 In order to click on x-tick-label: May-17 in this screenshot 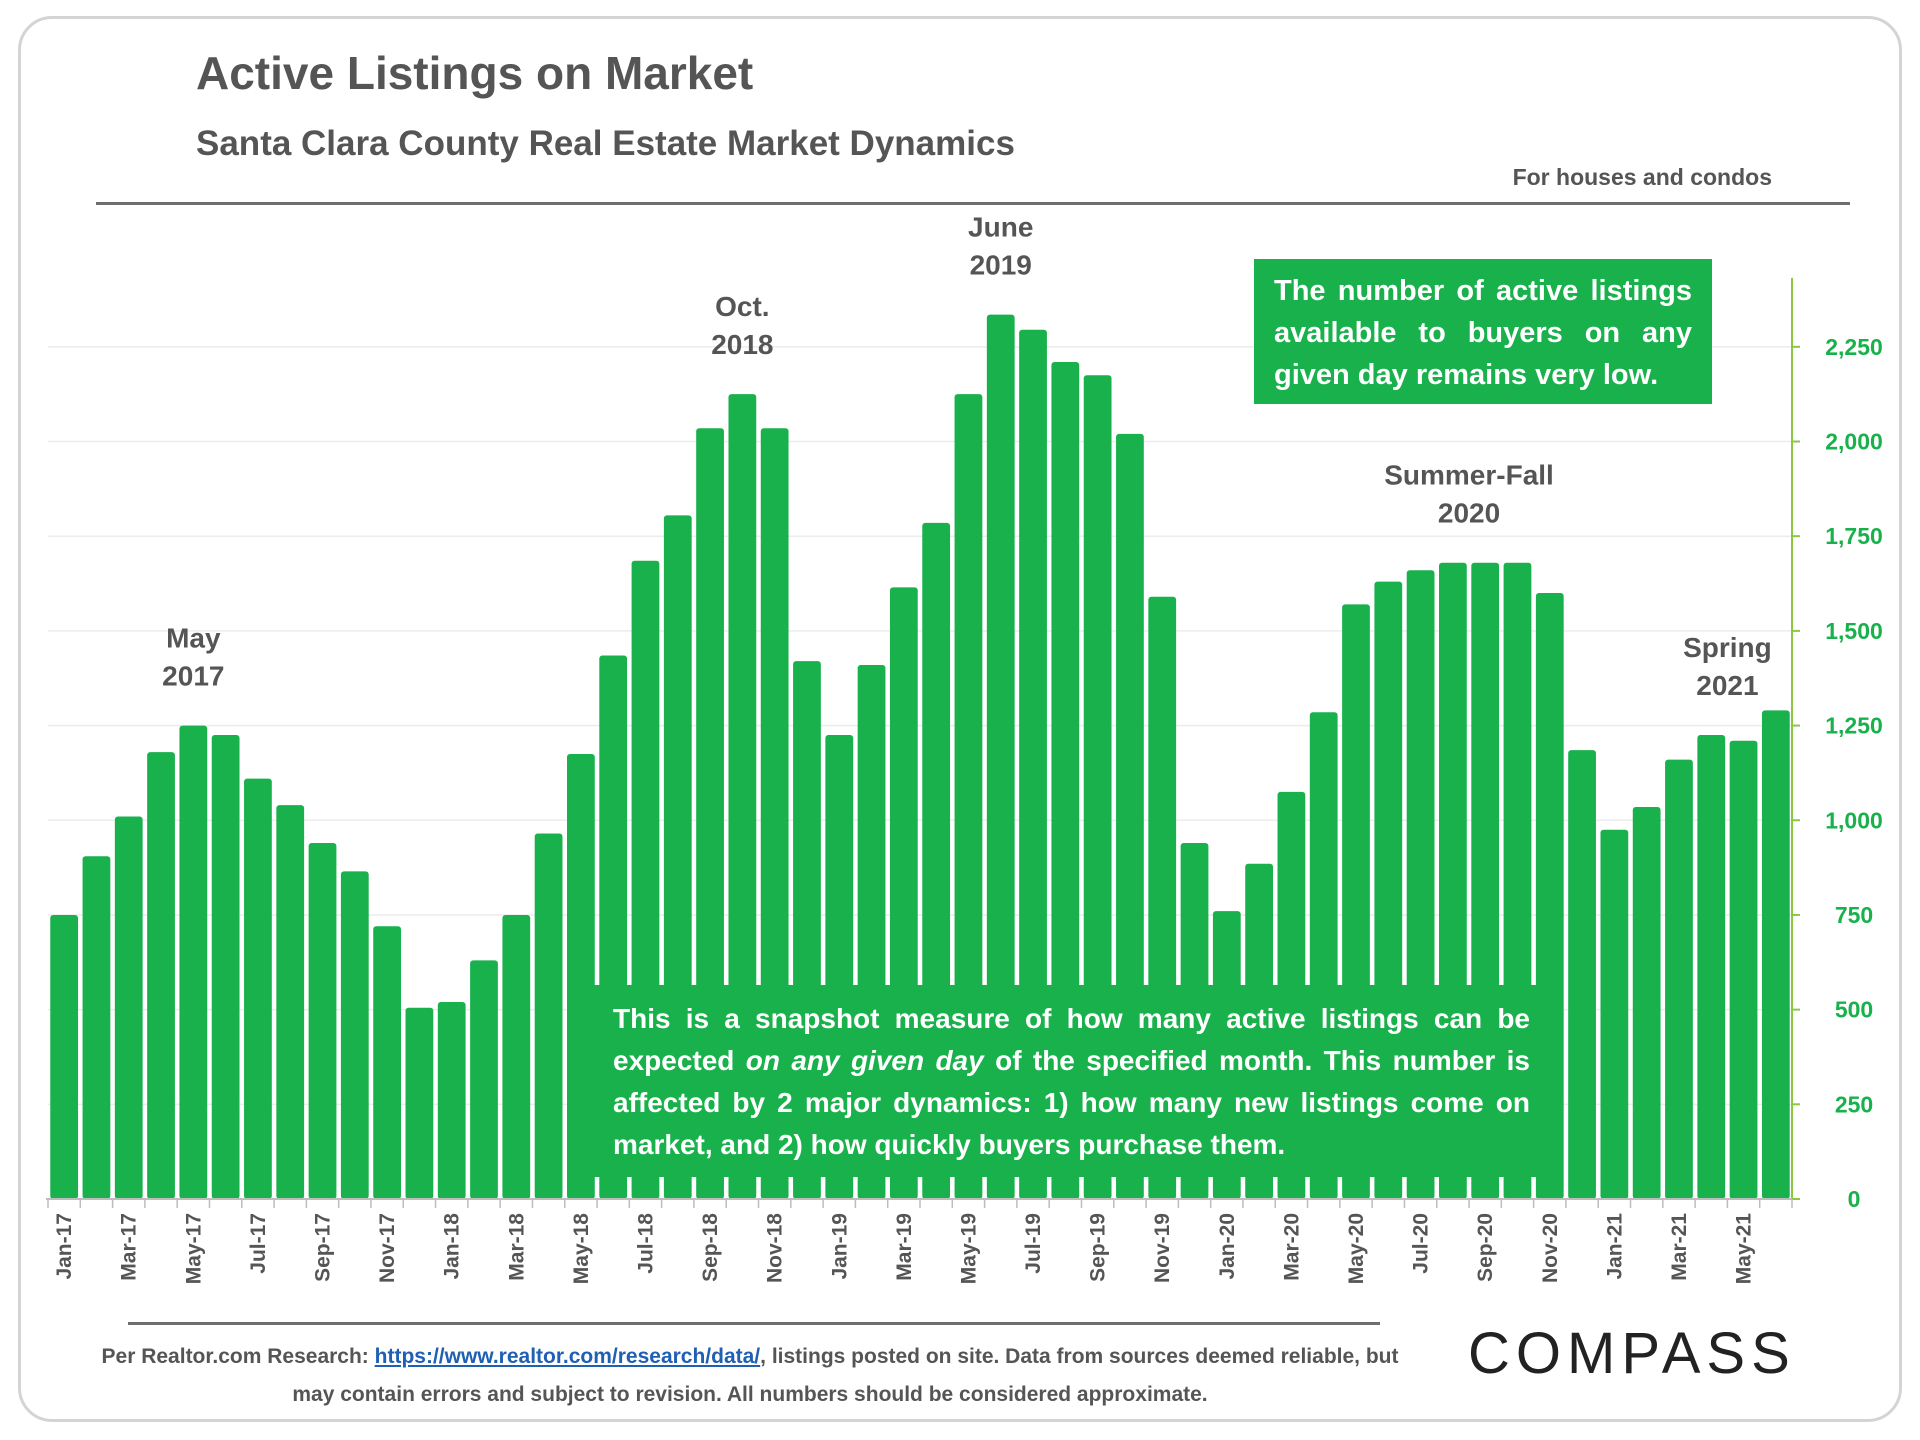, I will do `click(193, 1248)`.